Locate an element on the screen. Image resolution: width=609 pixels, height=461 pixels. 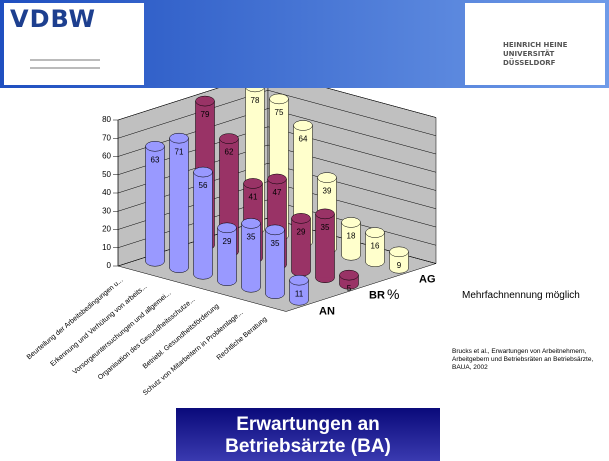
value-label: 11 is located at coordinates (299, 293).